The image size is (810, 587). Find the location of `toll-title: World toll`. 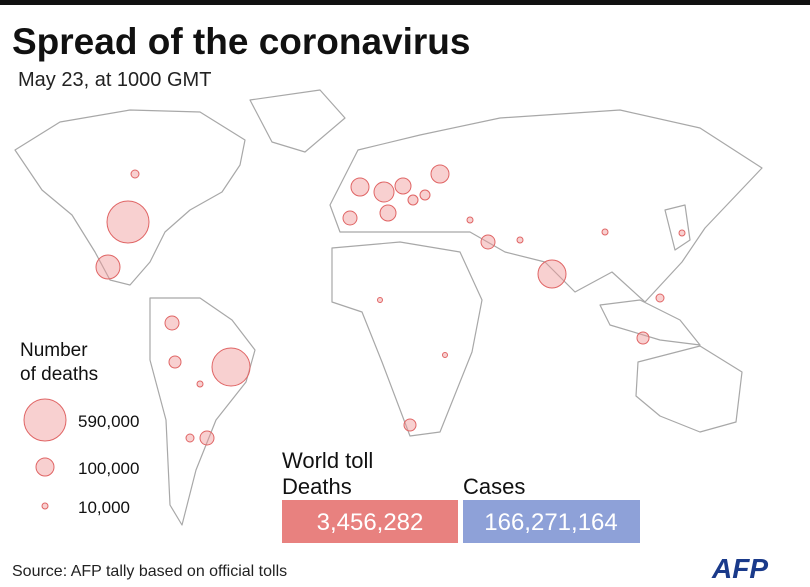

toll-title: World toll is located at coordinates (327, 460).